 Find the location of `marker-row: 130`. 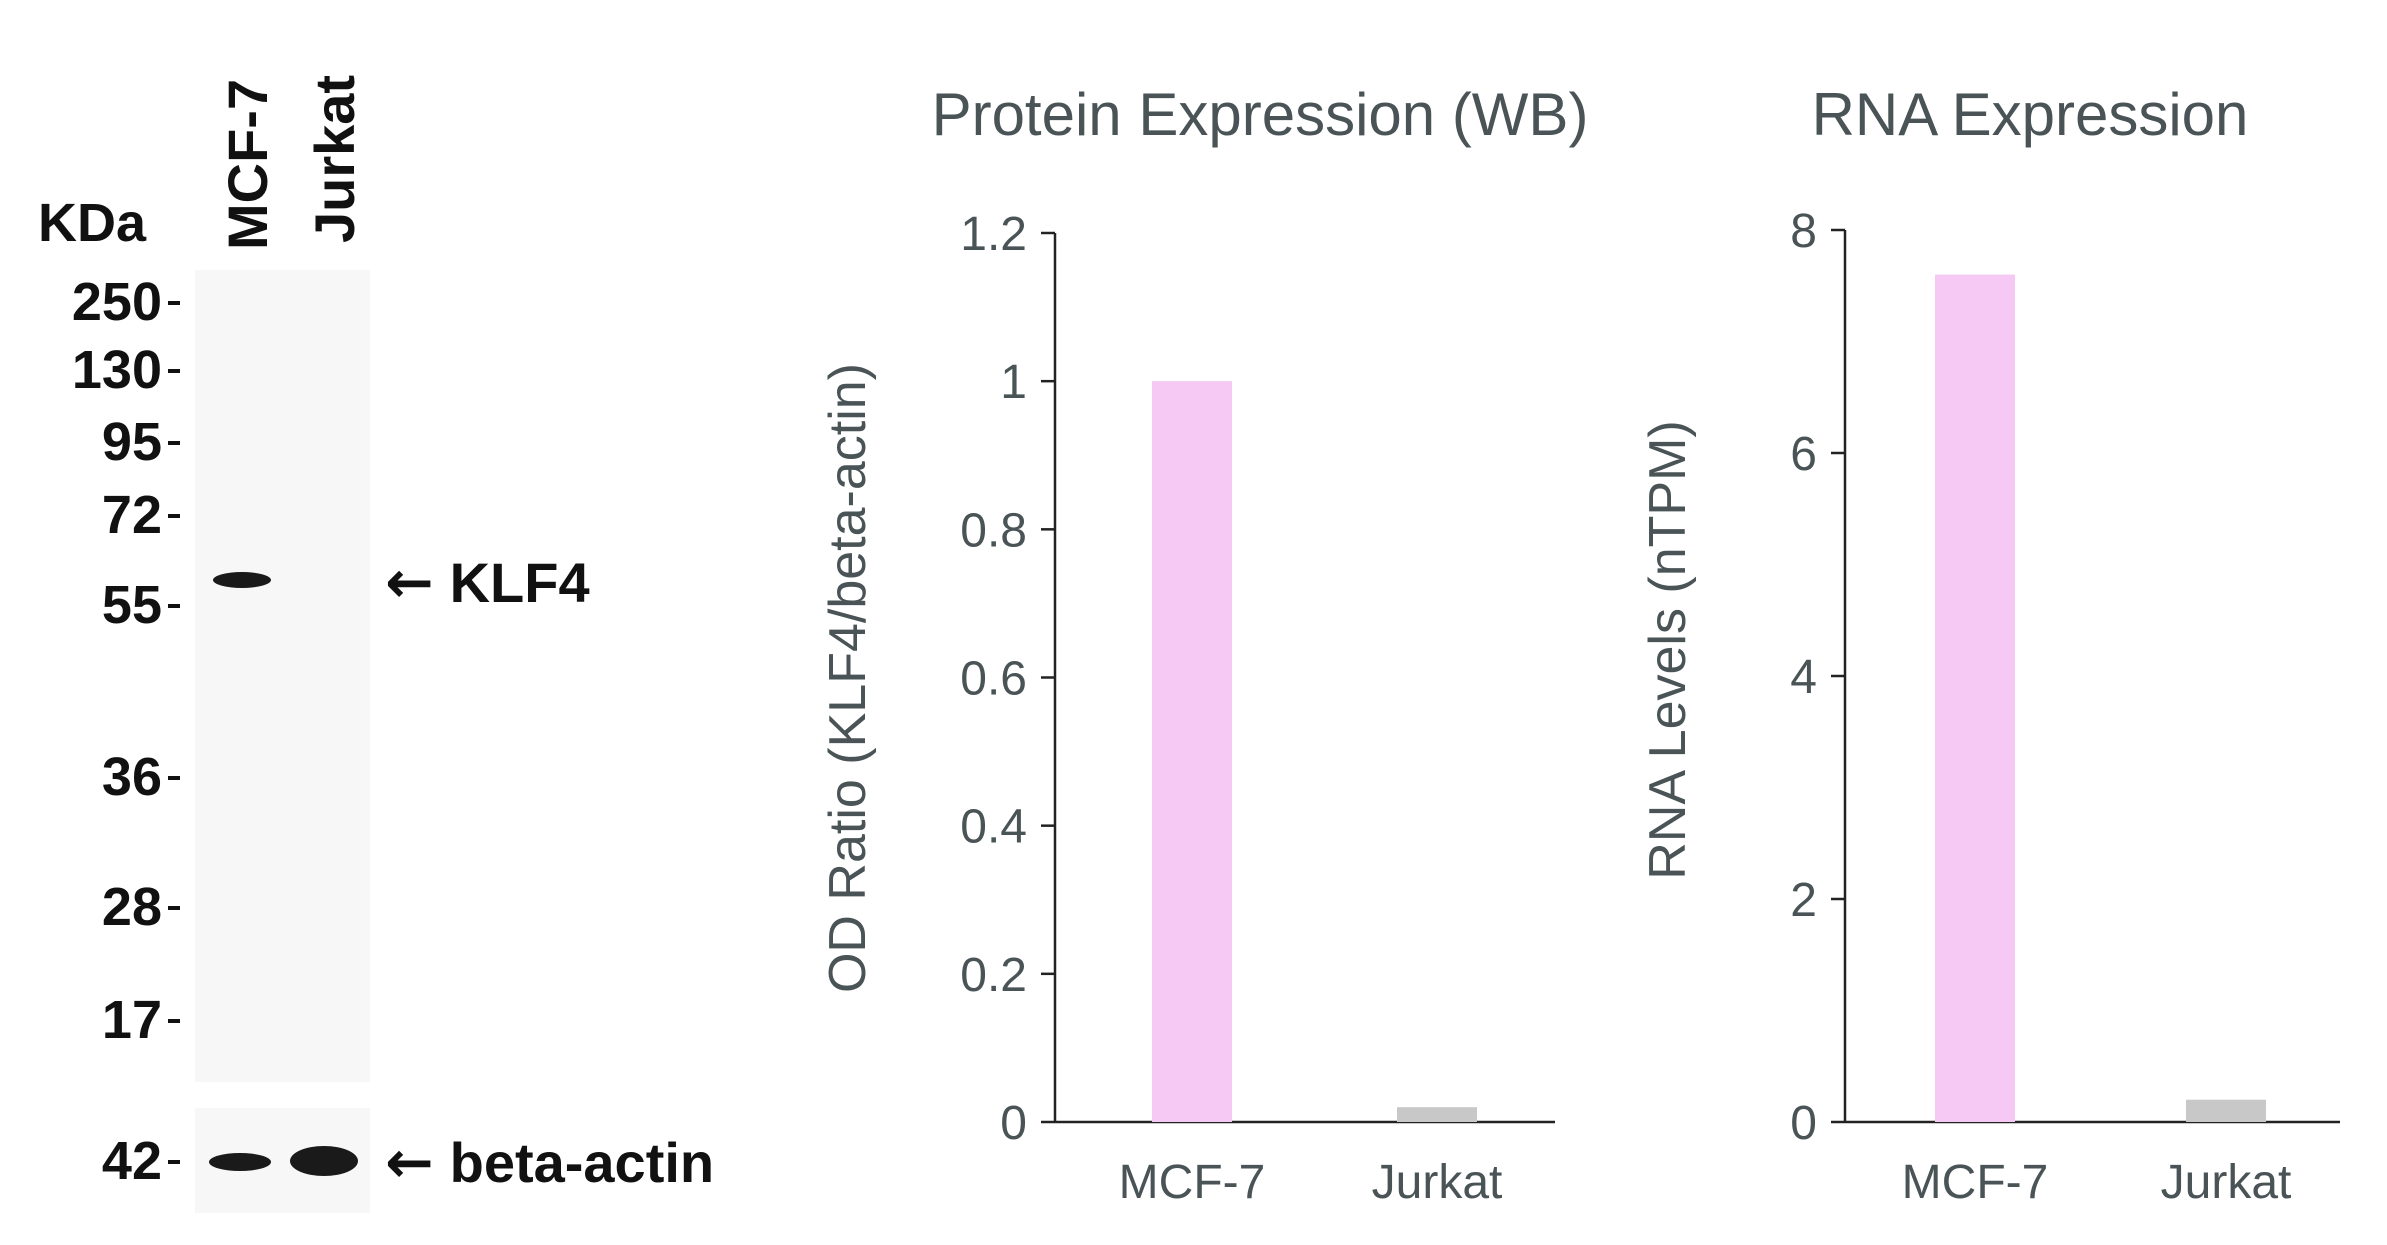

marker-row: 130 is located at coordinates (90, 370).